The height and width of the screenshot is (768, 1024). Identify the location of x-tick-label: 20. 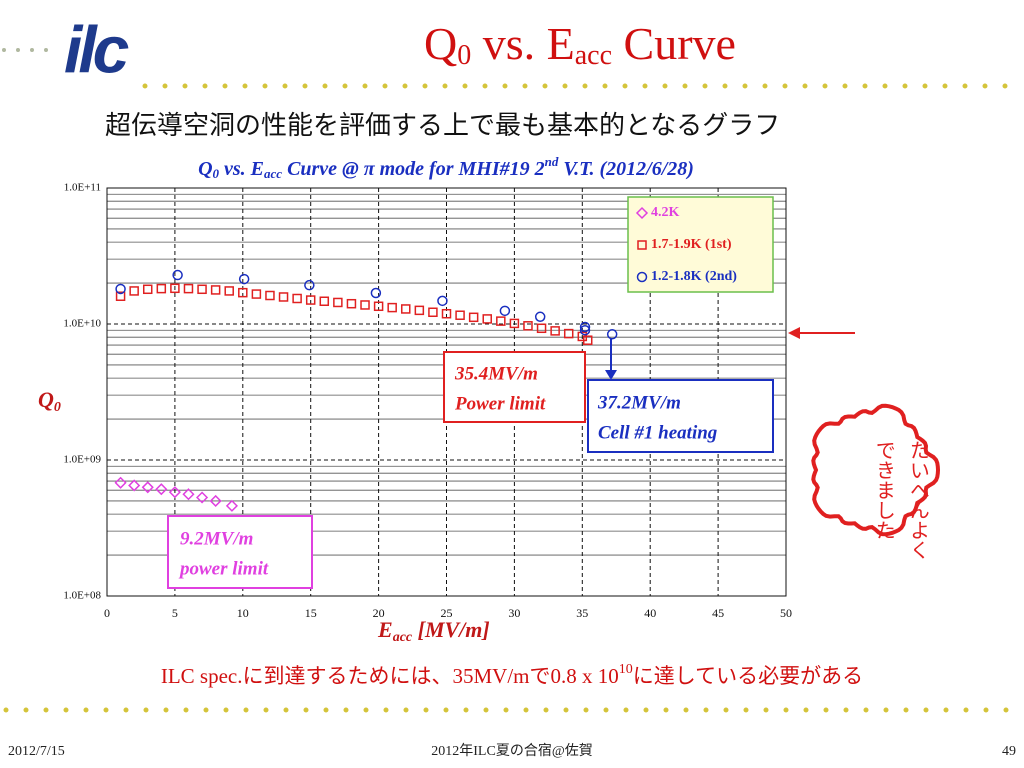
(379, 613).